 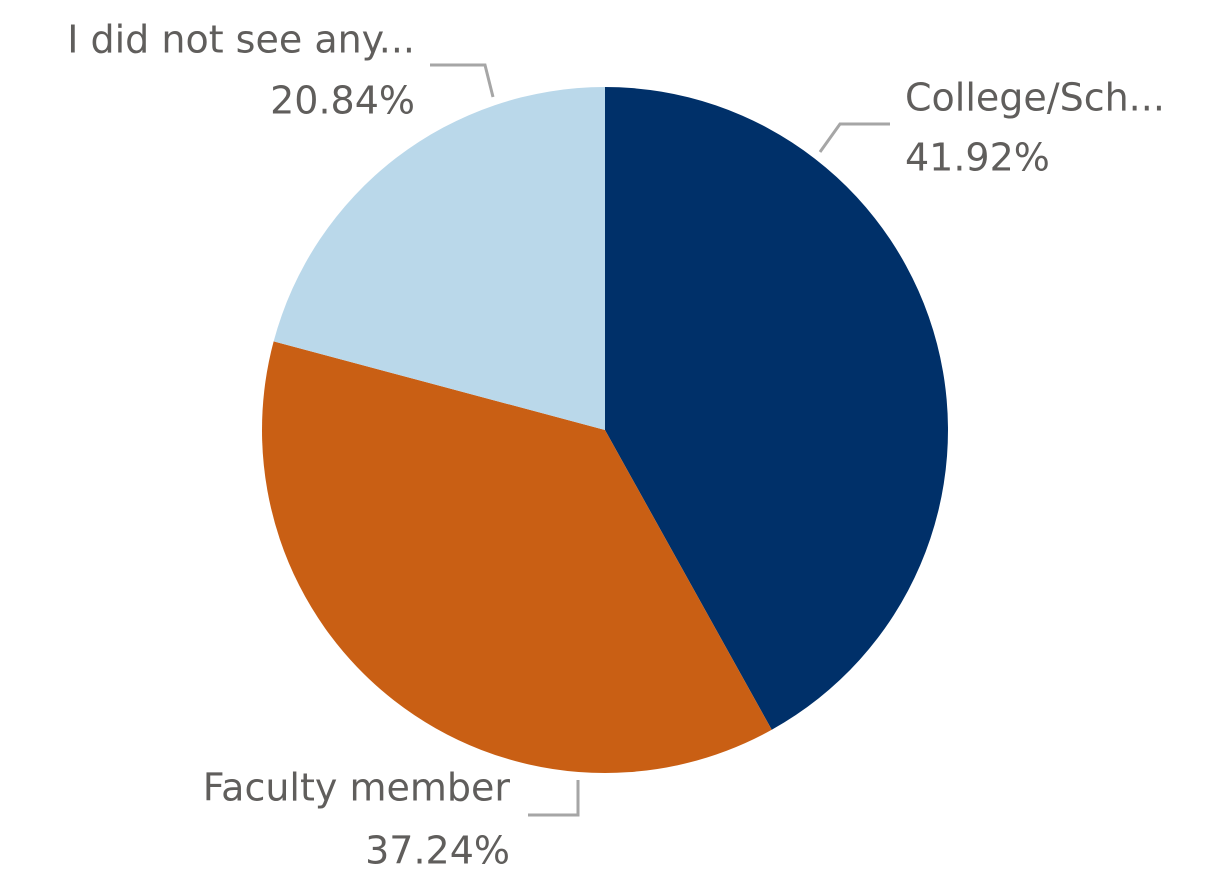 What do you see at coordinates (342, 101) in the screenshot?
I see `slice-value-label: 20.84%` at bounding box center [342, 101].